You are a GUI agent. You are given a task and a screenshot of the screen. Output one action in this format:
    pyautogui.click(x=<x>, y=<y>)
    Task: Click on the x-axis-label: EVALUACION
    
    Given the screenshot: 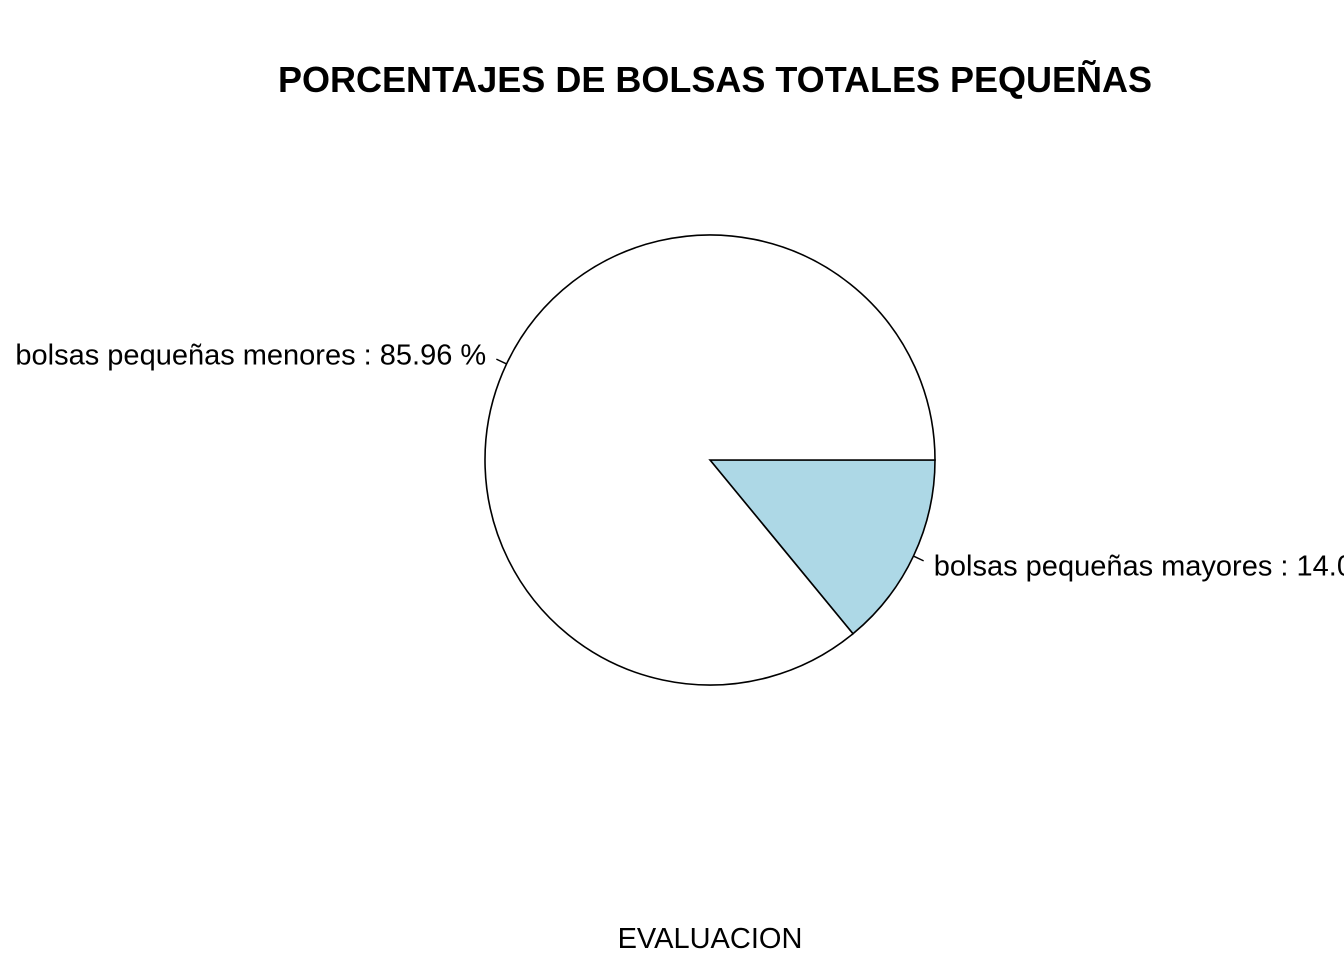 What is the action you would take?
    pyautogui.click(x=710, y=939)
    